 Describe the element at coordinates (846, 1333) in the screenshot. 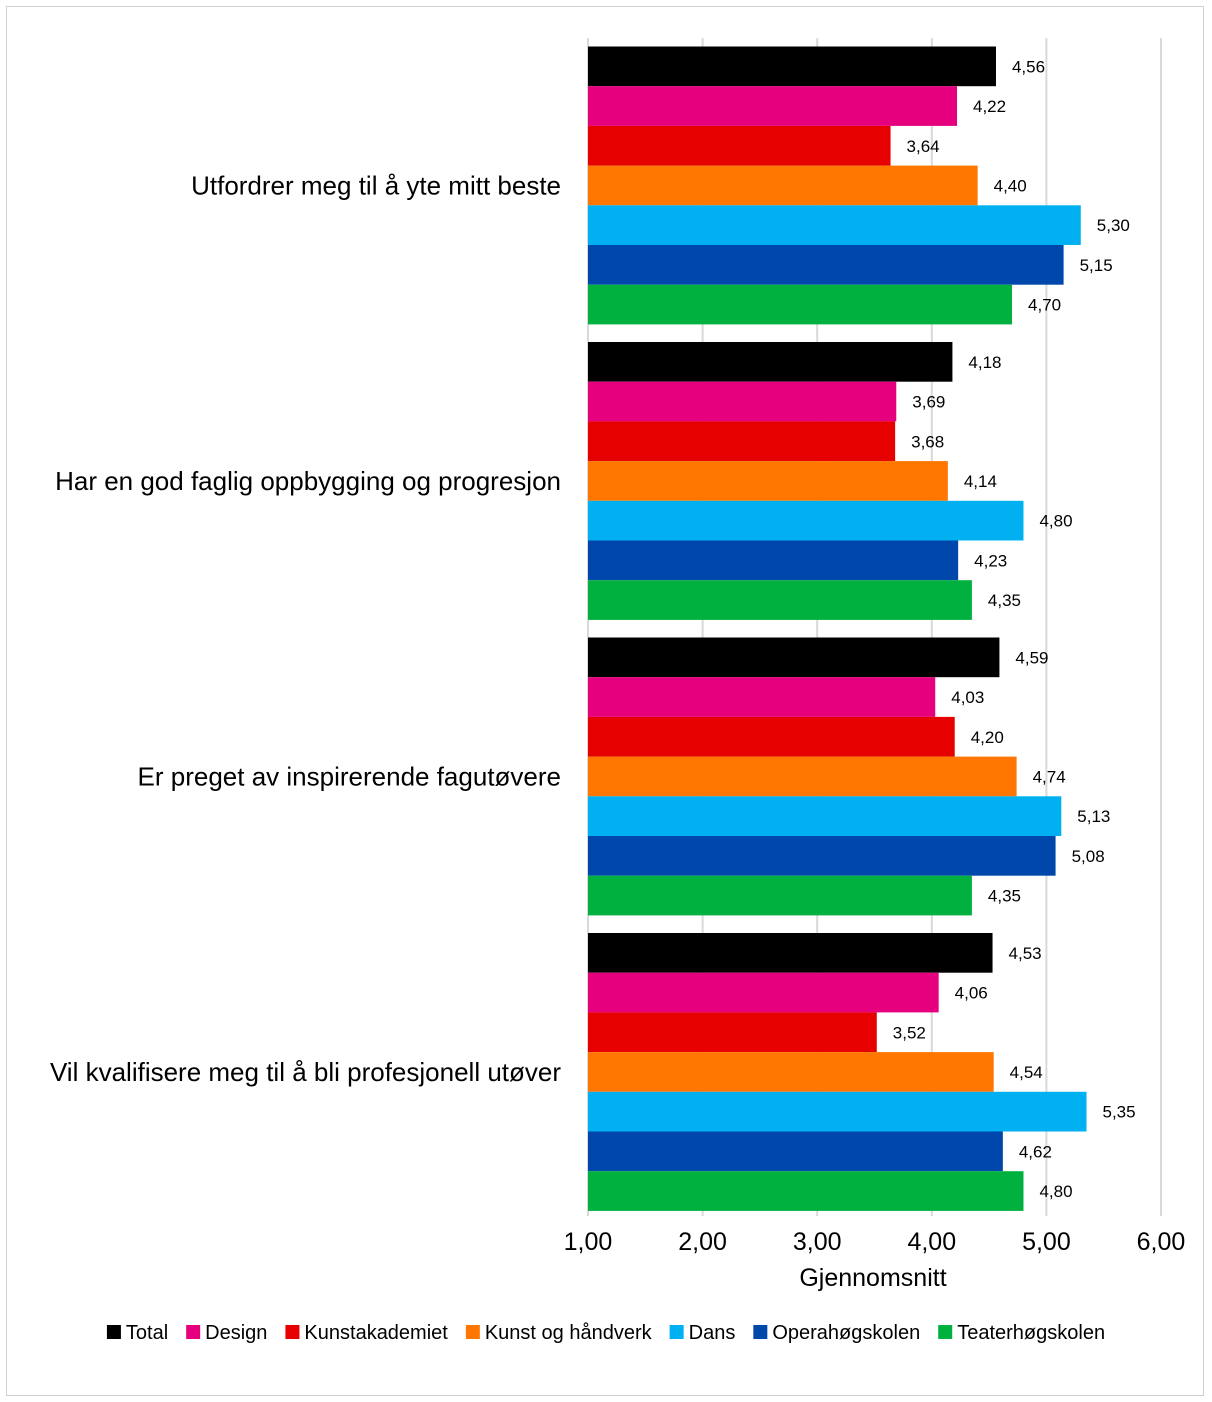

I see `legend-label: Operahøgskolen` at that location.